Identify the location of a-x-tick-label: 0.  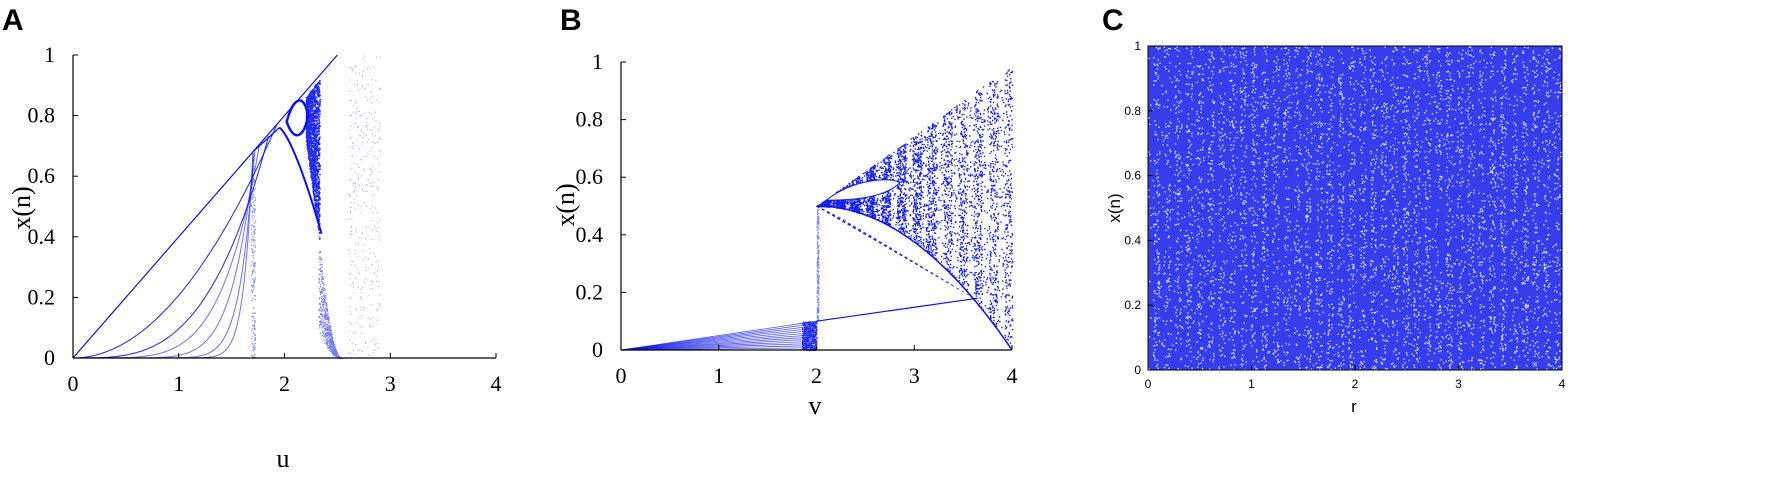
(73, 383).